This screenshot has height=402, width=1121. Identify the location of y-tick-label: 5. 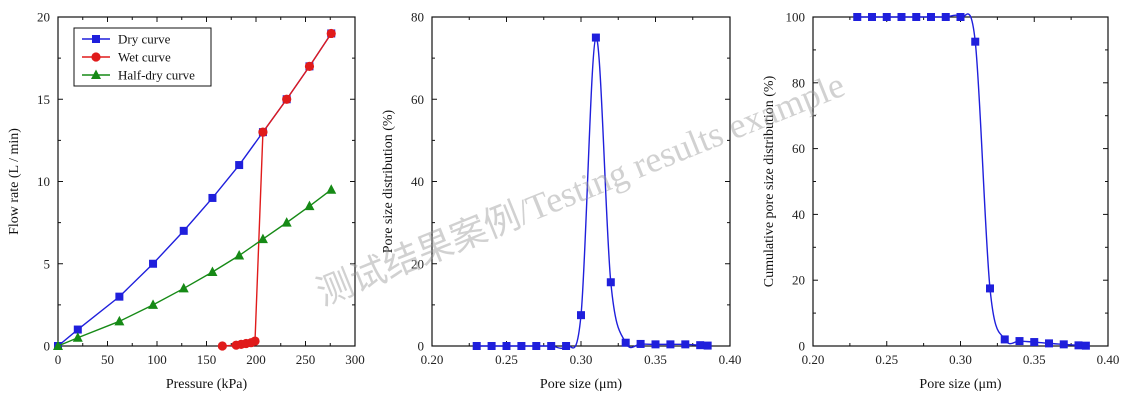
(47, 263).